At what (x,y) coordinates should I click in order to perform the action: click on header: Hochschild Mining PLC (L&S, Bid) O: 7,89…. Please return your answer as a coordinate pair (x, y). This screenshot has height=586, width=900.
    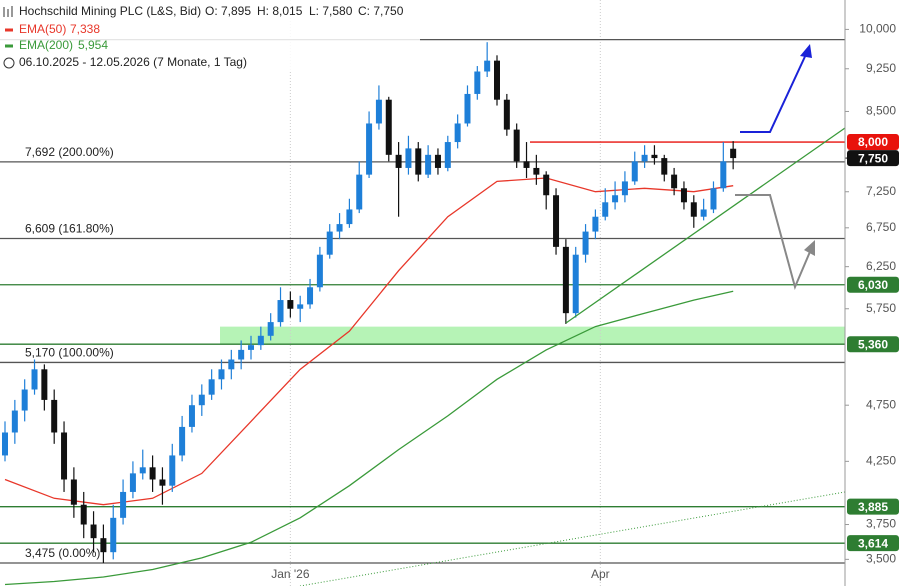
    Looking at the image, I should click on (210, 36).